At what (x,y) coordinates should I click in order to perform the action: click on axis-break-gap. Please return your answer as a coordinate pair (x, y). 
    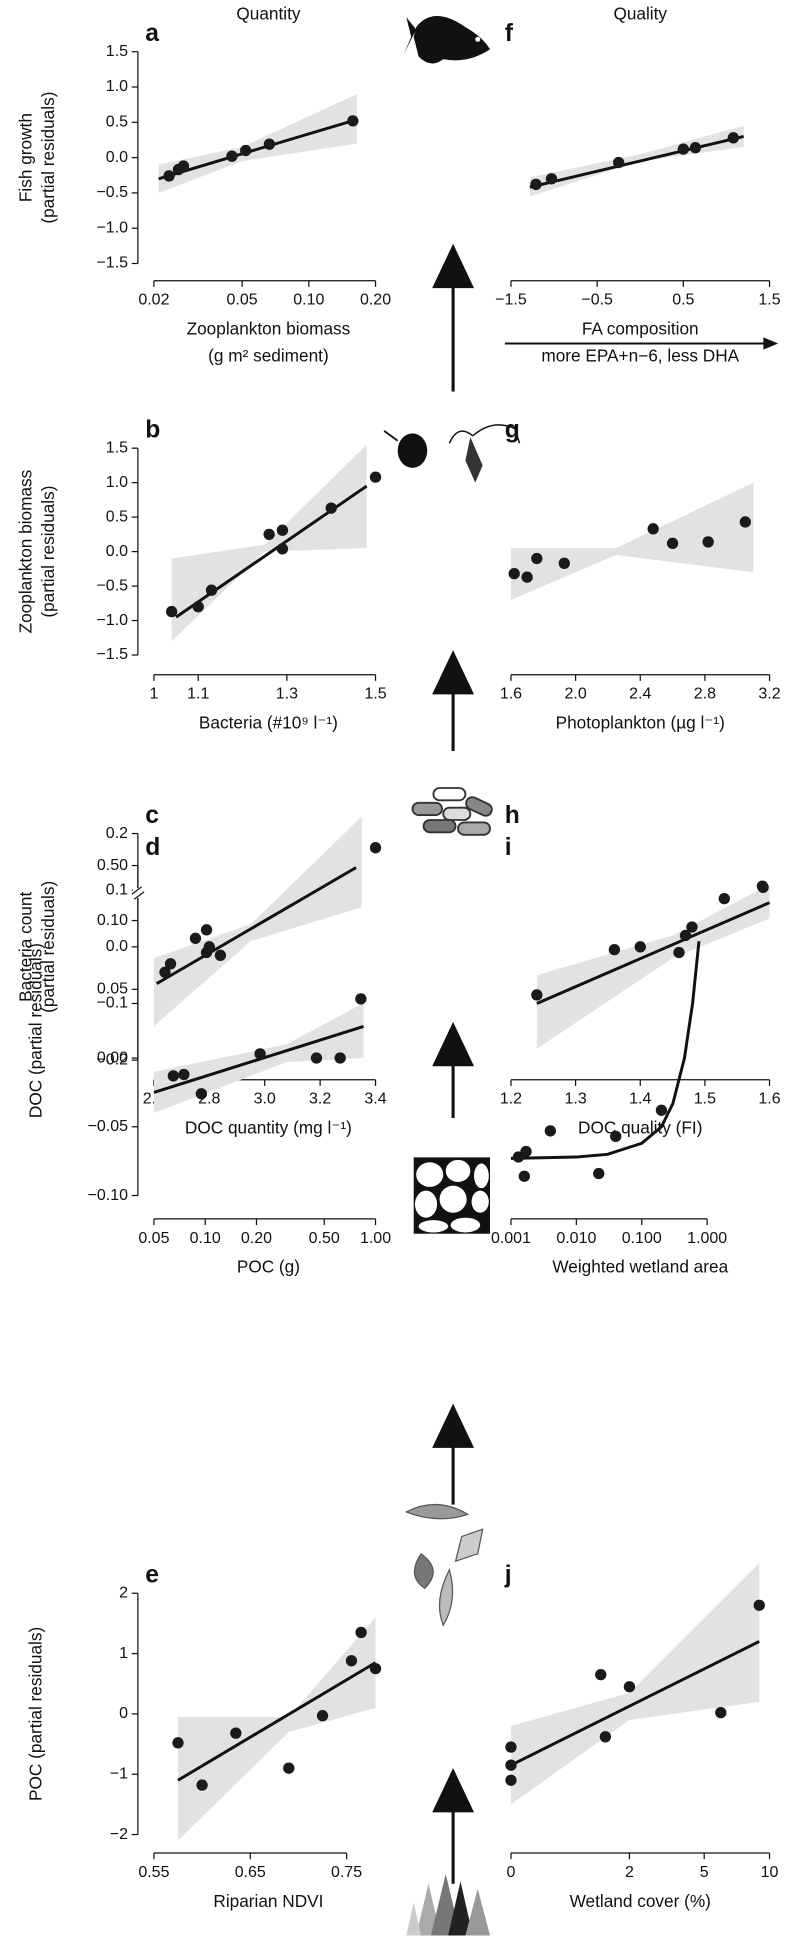
    Looking at the image, I should click on (137, 893).